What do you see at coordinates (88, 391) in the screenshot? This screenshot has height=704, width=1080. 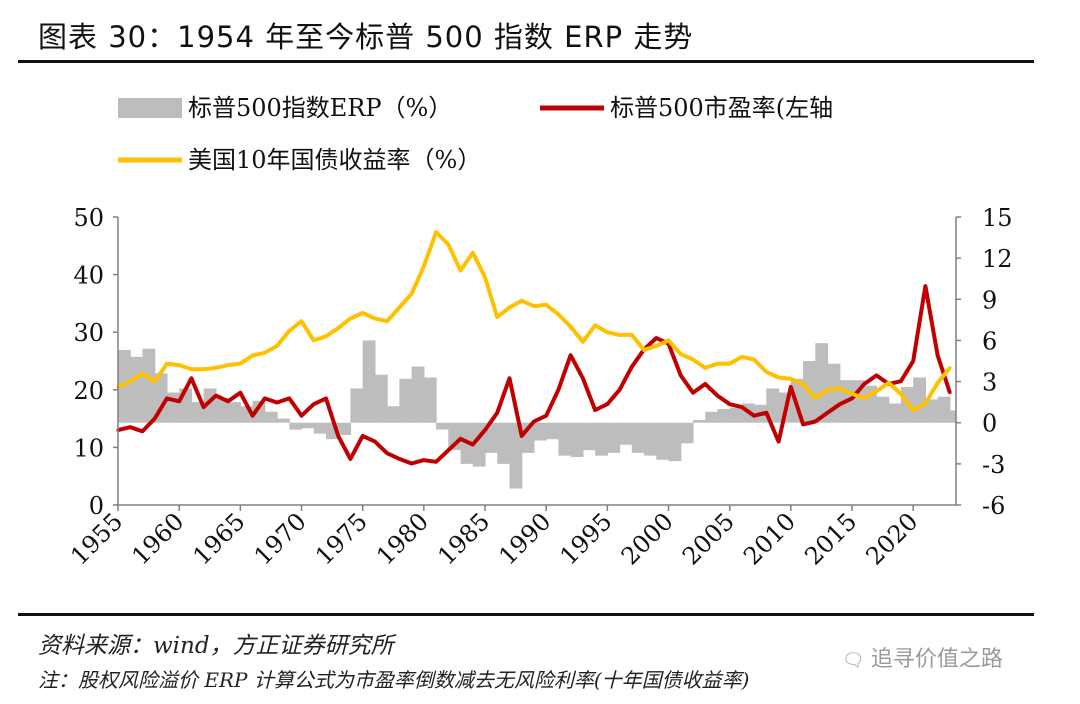 I see `left-tick-label: 20` at bounding box center [88, 391].